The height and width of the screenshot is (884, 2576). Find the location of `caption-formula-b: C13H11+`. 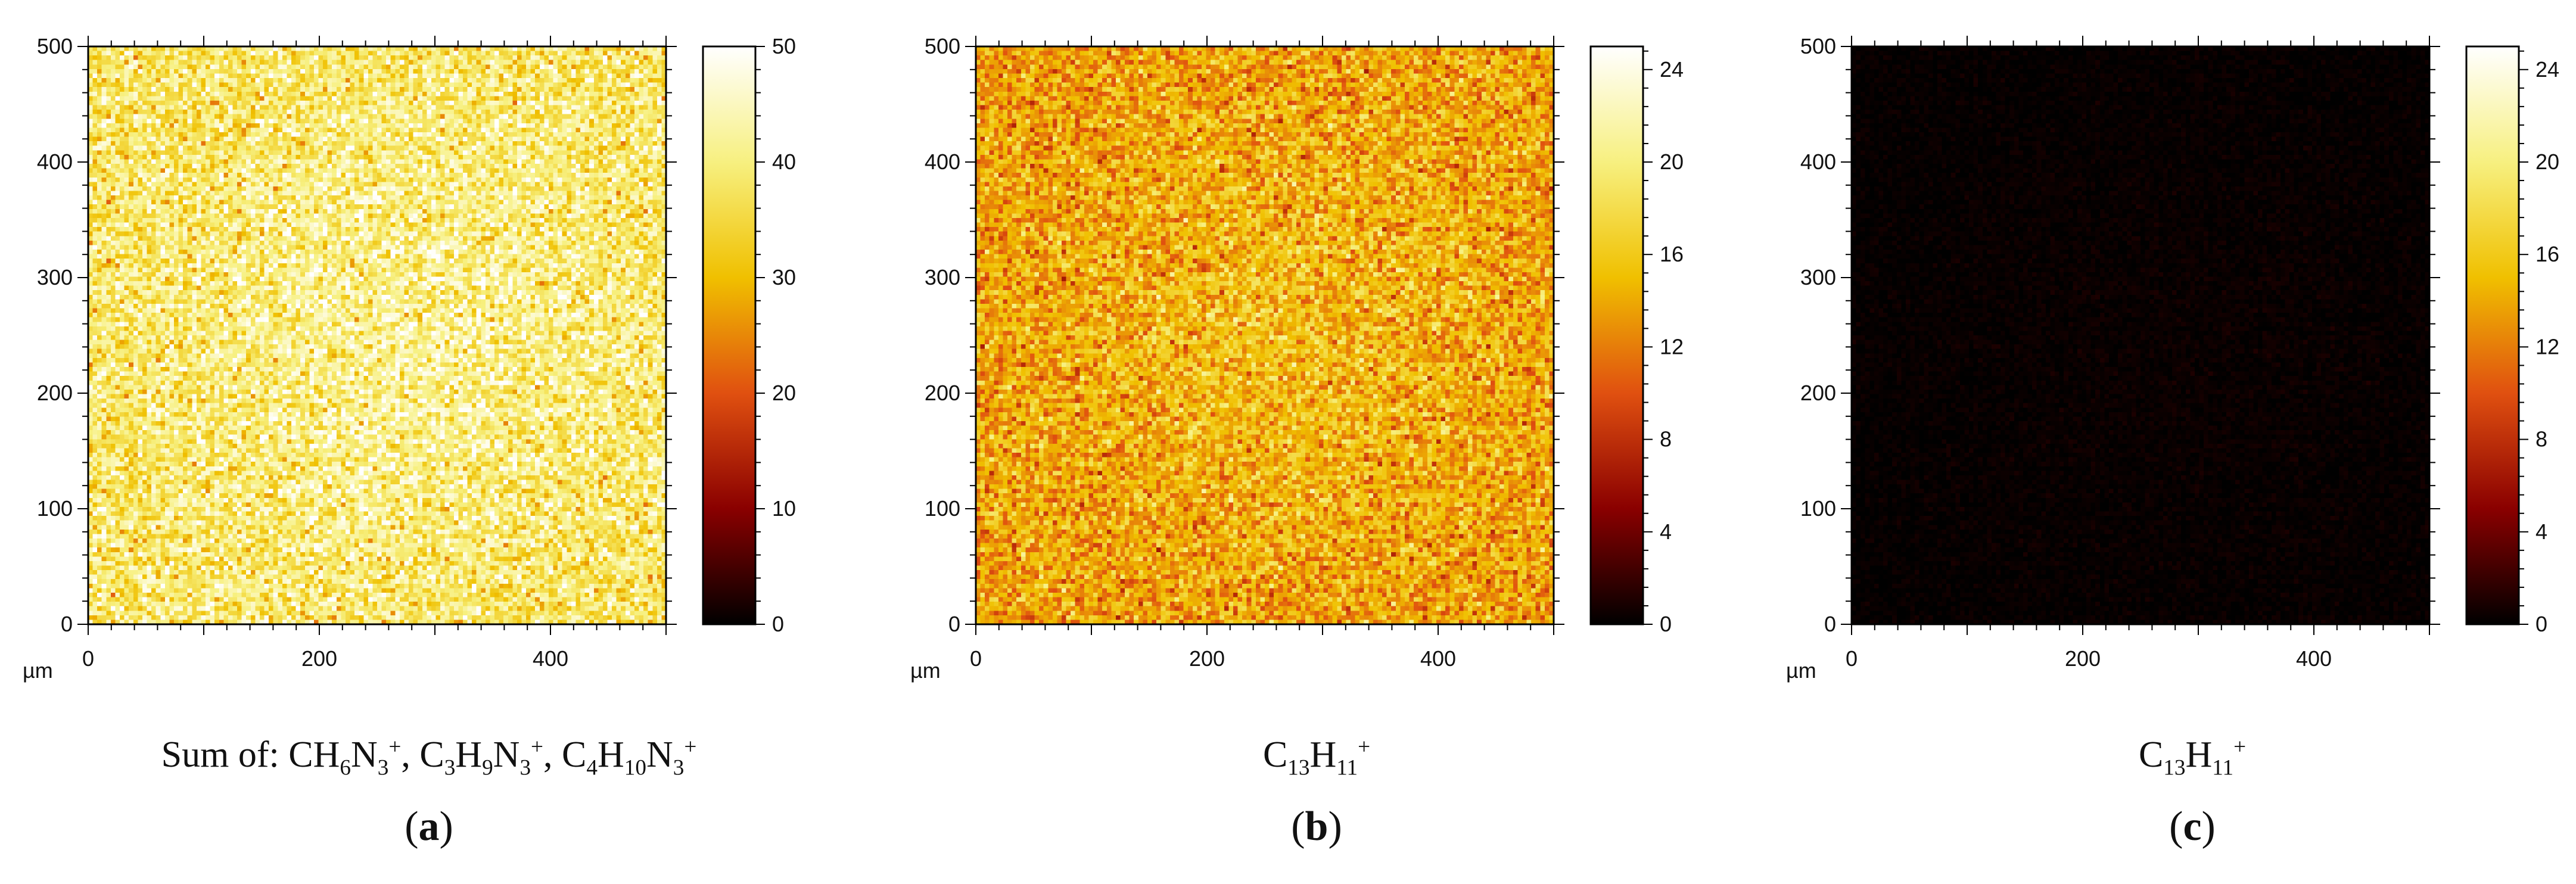

caption-formula-b: C13H11+ is located at coordinates (1316, 757).